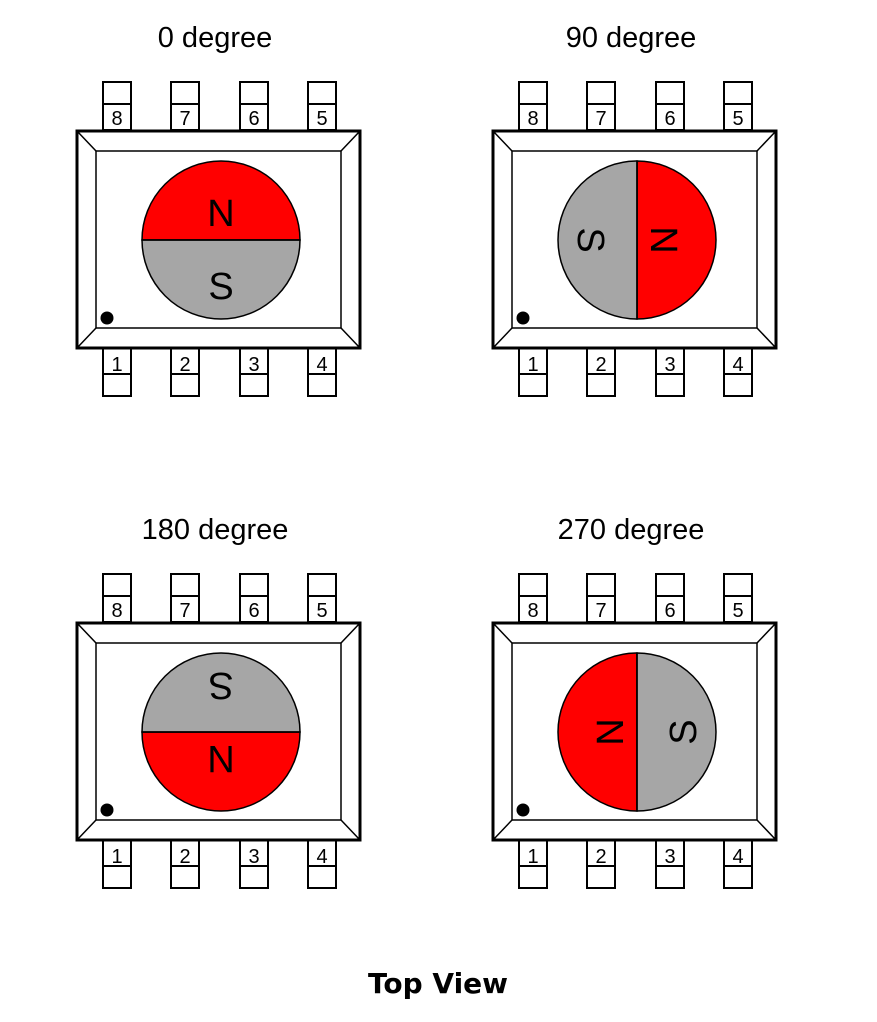 The width and height of the screenshot is (877, 1022). Describe the element at coordinates (631, 38) in the screenshot. I see `panel-title: 90 degree` at that location.